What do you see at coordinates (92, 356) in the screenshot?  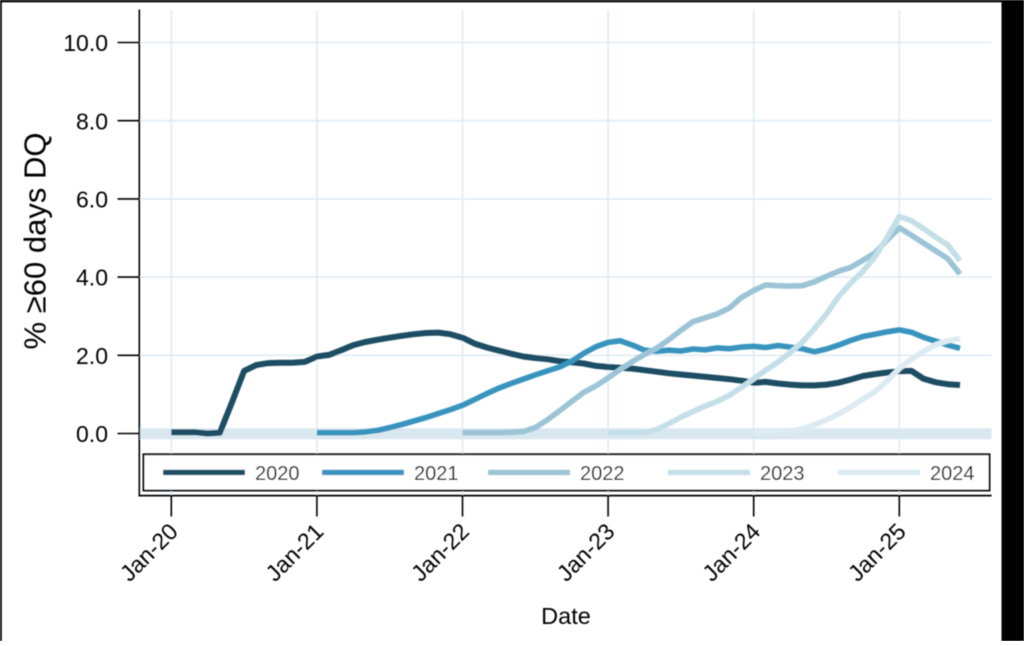 I see `svg-text: 2.0` at bounding box center [92, 356].